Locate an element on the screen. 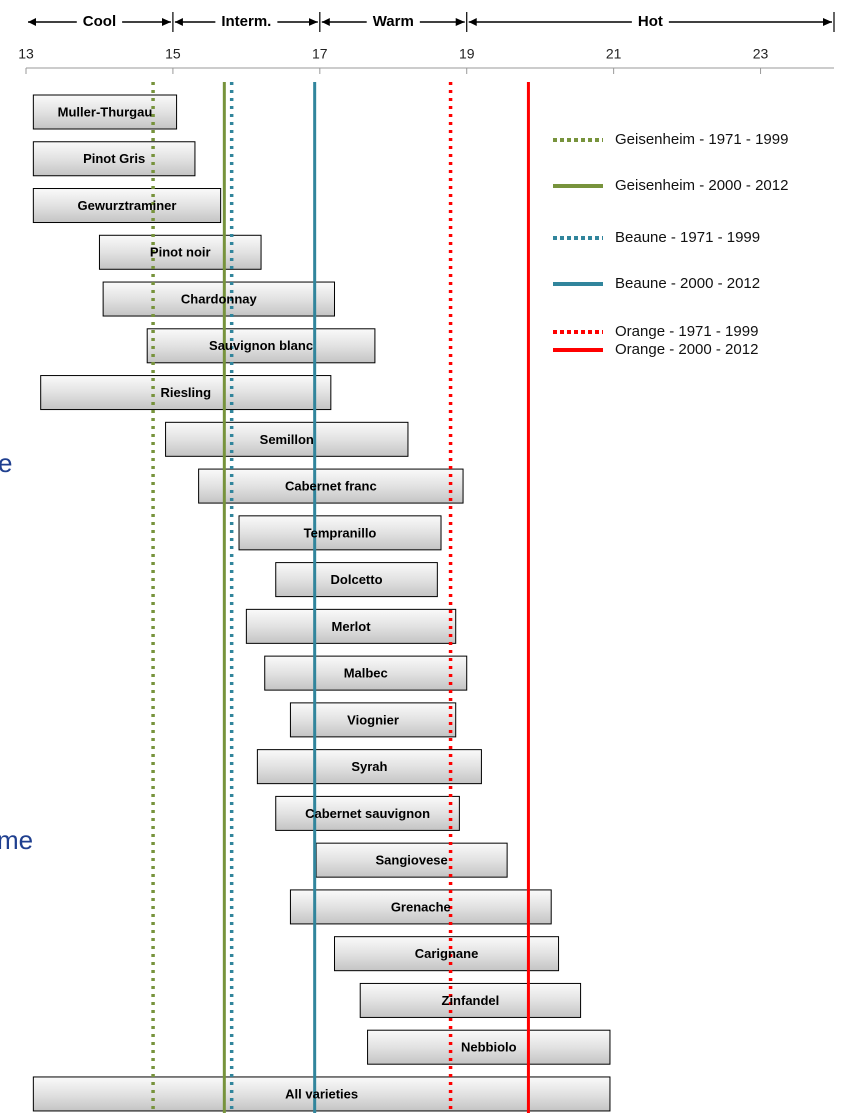 The image size is (866, 1113). band-label: Warm is located at coordinates (393, 21).